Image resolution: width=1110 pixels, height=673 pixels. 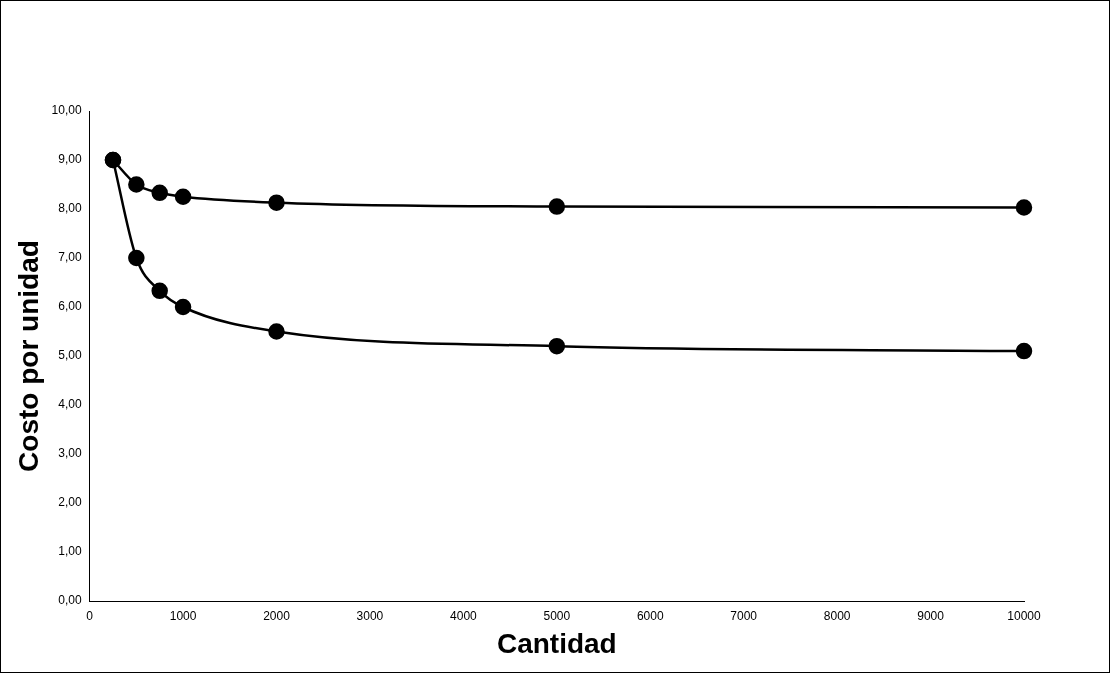 I want to click on y-tick-label: 8,00, so click(x=70, y=208).